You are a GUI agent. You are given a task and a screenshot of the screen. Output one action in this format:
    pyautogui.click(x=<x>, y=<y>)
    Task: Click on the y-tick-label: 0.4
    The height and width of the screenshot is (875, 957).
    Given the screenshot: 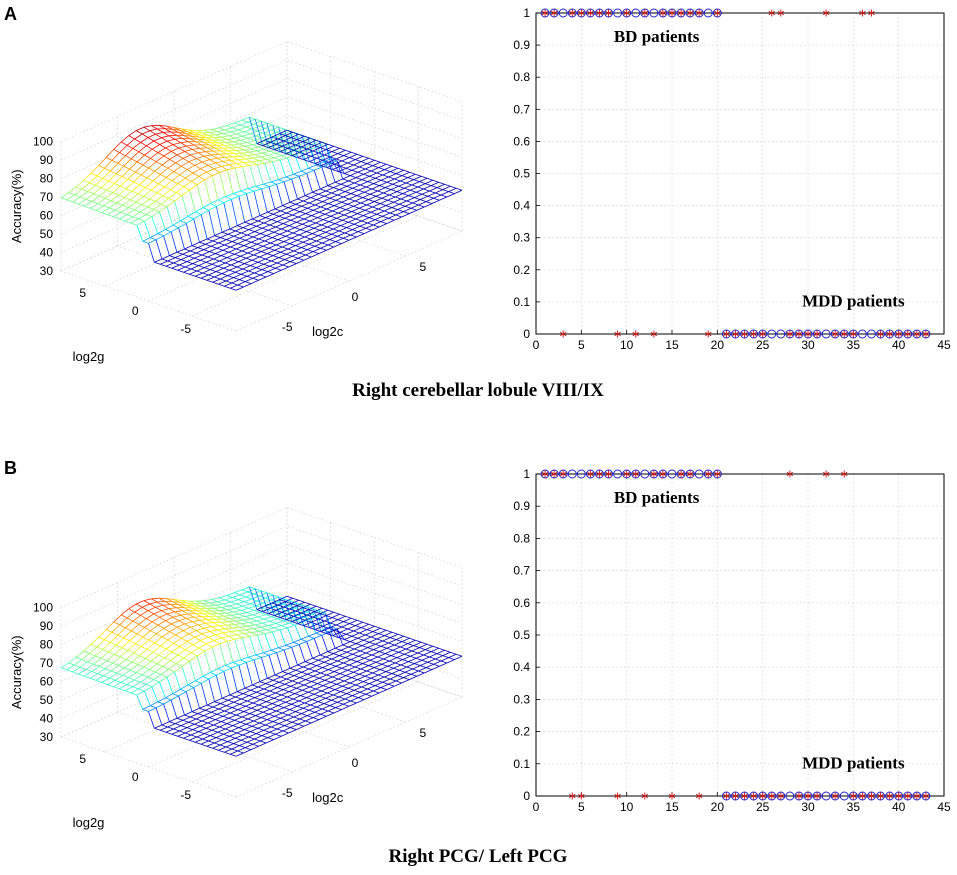 What is the action you would take?
    pyautogui.click(x=521, y=667)
    